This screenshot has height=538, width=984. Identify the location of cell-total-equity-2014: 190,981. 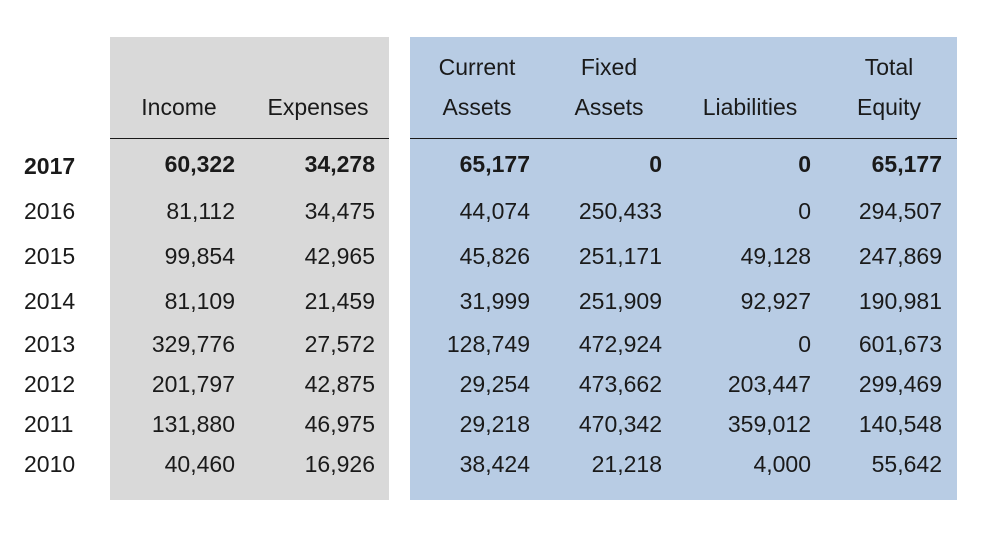
(900, 301).